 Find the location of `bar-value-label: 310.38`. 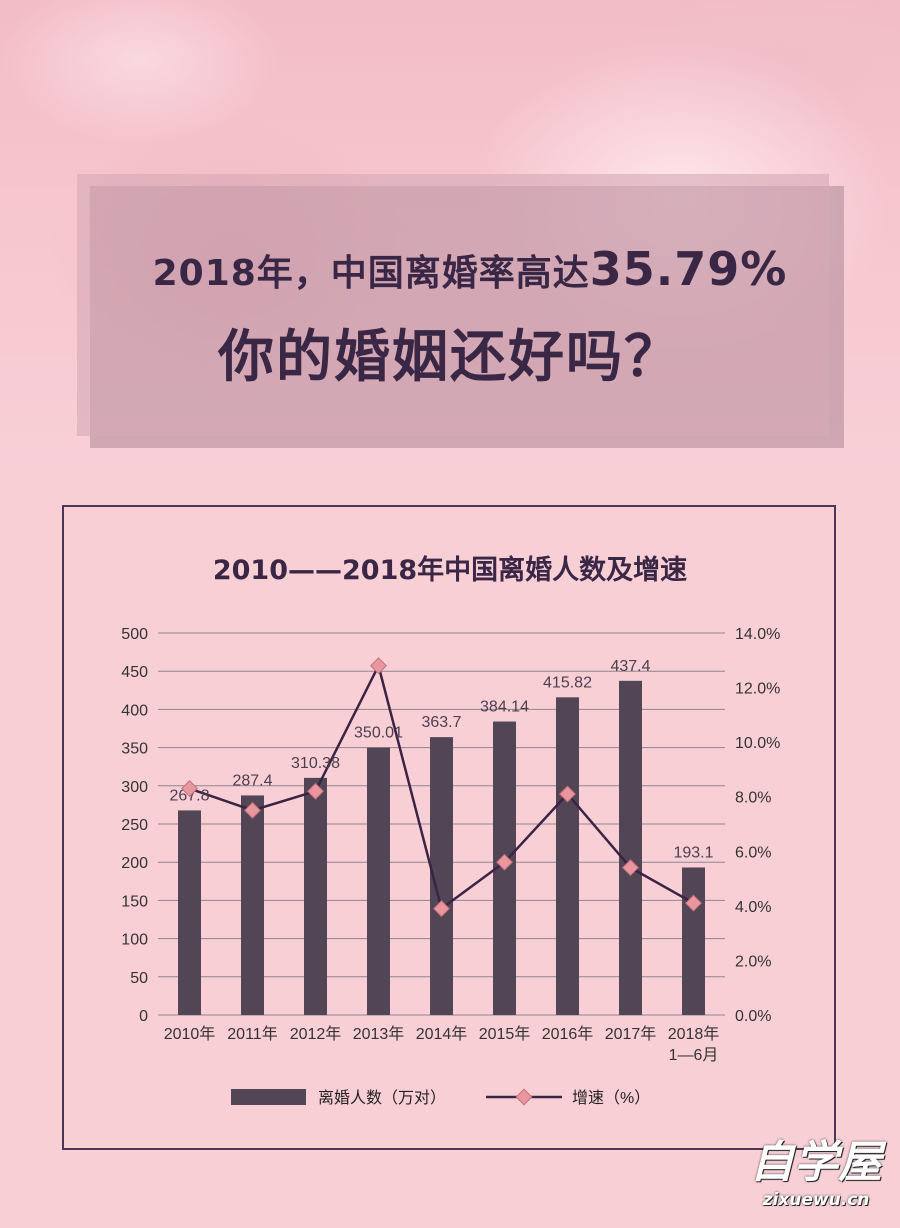

bar-value-label: 310.38 is located at coordinates (315, 763).